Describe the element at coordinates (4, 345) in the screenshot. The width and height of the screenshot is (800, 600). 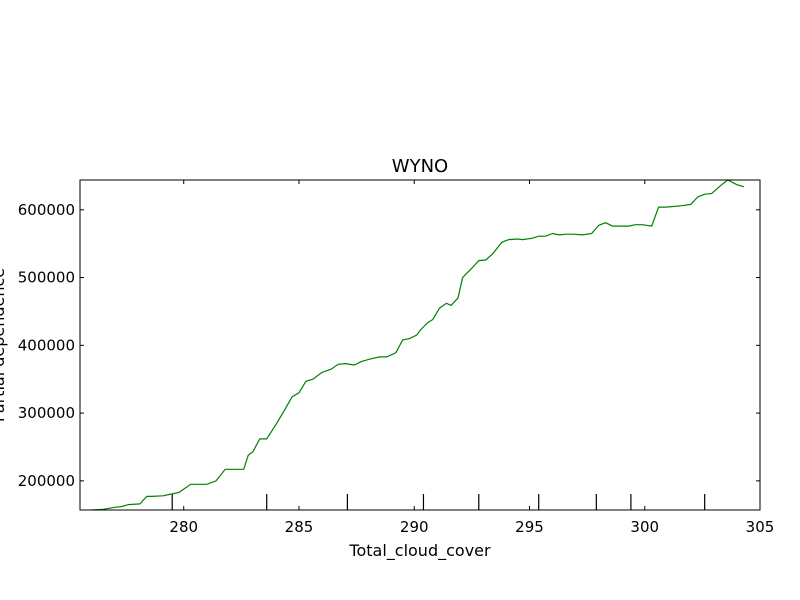
I see `y-axis-label: Partial dependence` at that location.